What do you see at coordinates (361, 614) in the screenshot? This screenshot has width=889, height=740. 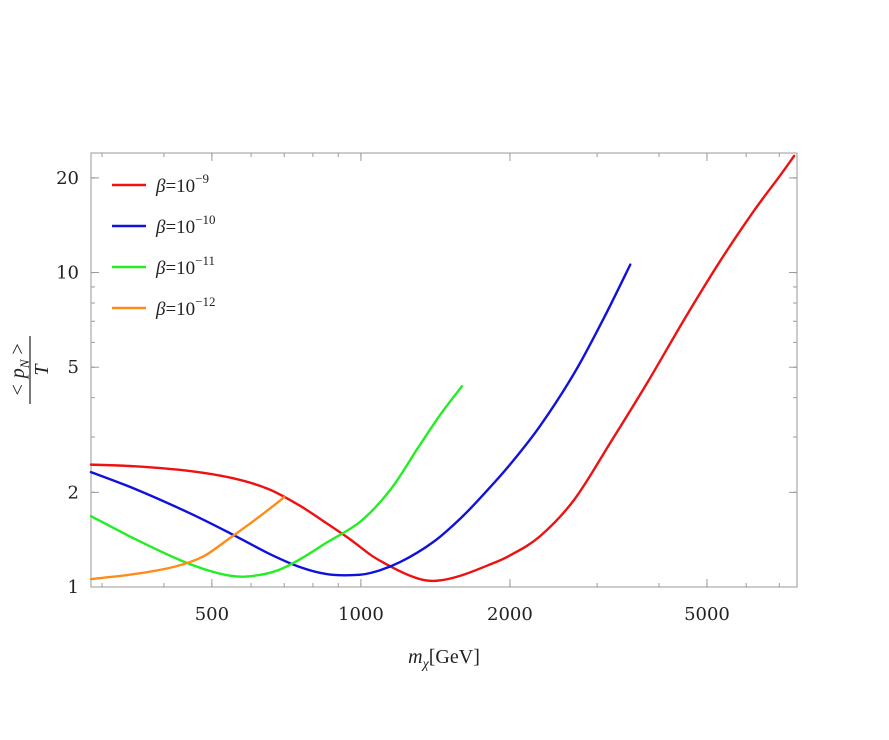 I see `x-tick-label: 1000` at bounding box center [361, 614].